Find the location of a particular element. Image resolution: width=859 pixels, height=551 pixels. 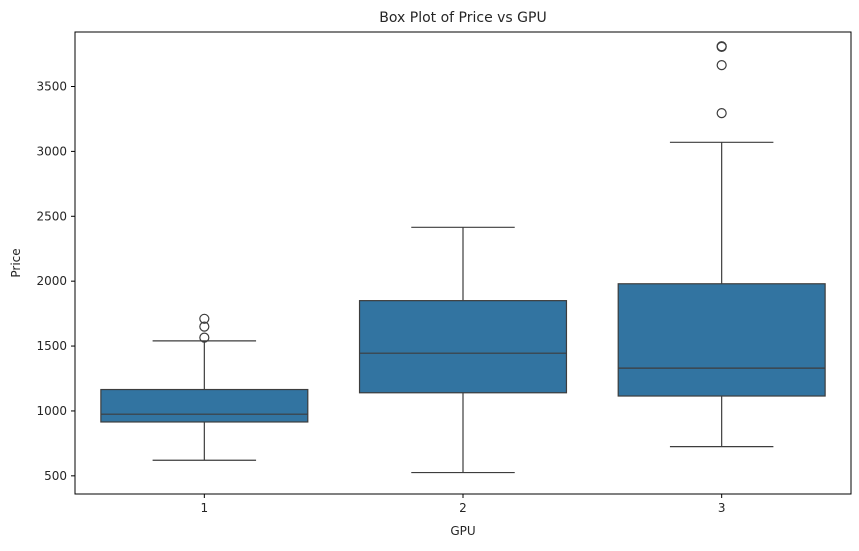

y-tick-label-3000: 3000 is located at coordinates (51, 151).